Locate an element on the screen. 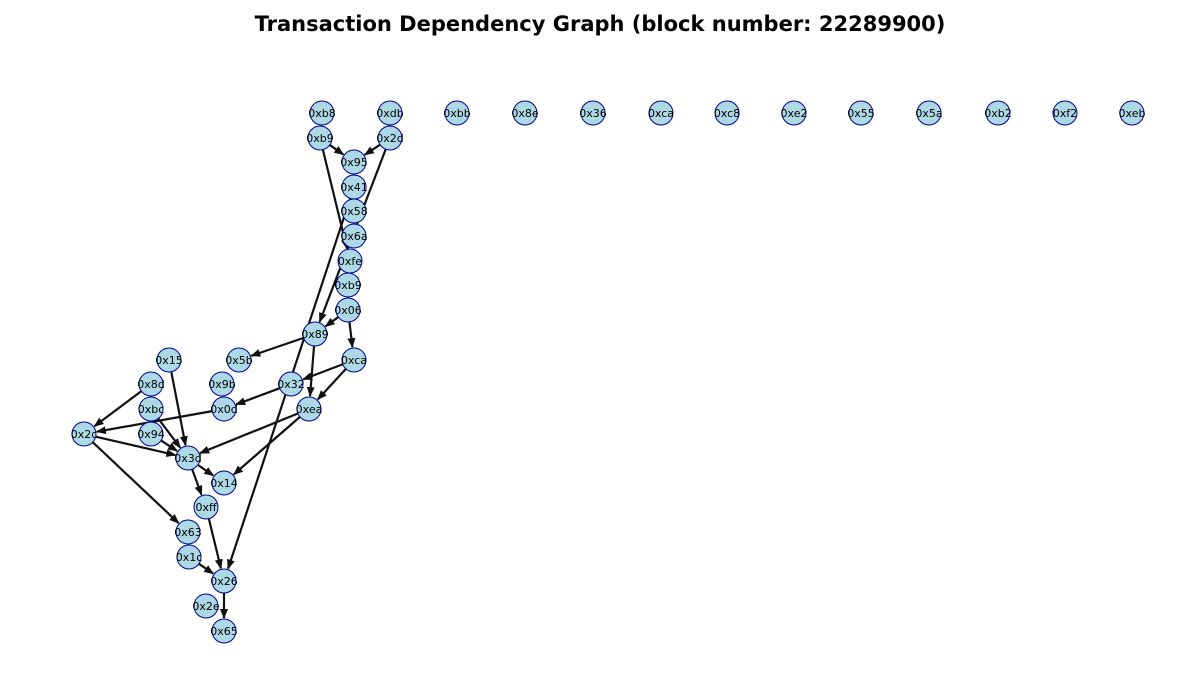 The height and width of the screenshot is (700, 1200). node-label: 0xea is located at coordinates (309, 409).